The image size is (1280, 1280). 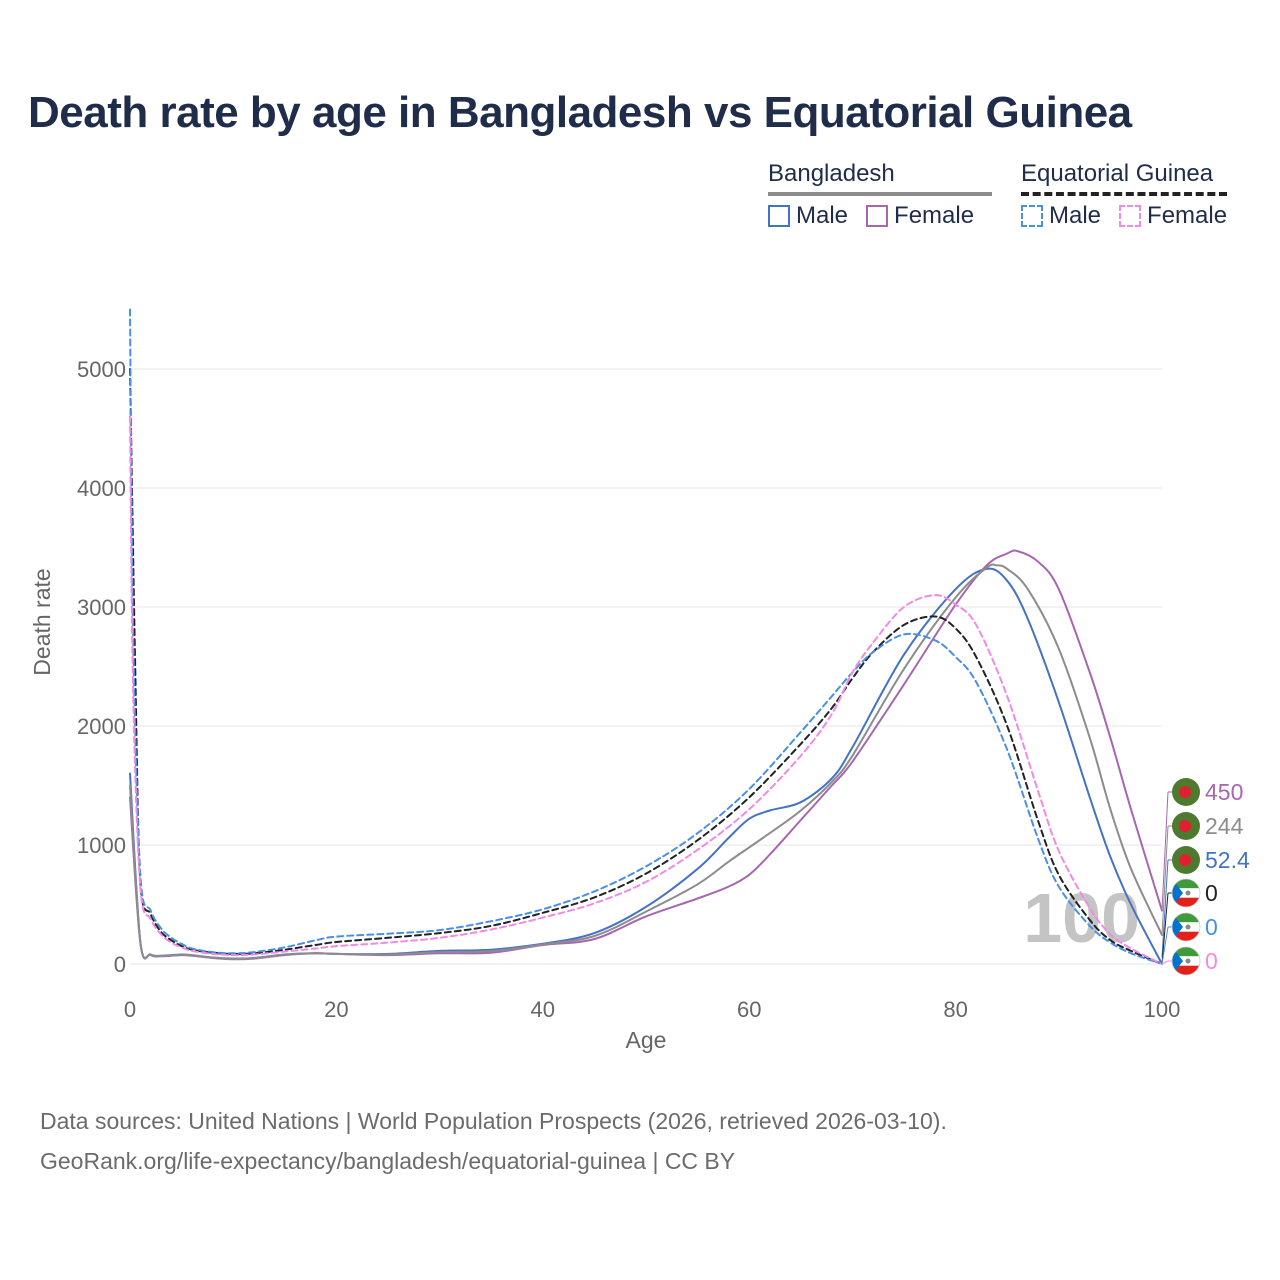 What do you see at coordinates (101, 726) in the screenshot?
I see `y-tick-label-2000: 2000` at bounding box center [101, 726].